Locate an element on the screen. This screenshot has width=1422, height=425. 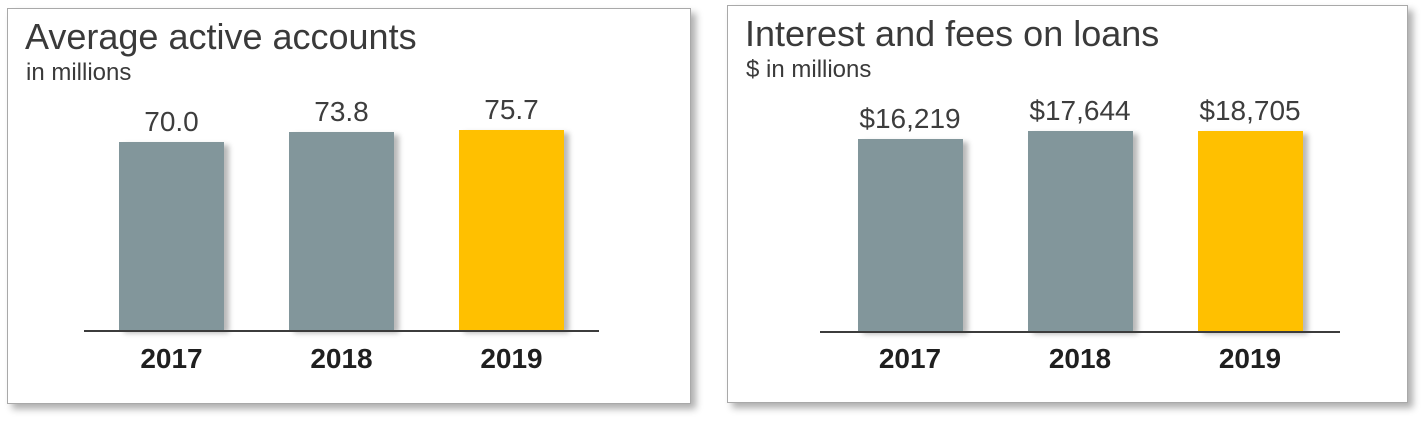
bar-value-label-2018: 73.8 is located at coordinates (341, 111).